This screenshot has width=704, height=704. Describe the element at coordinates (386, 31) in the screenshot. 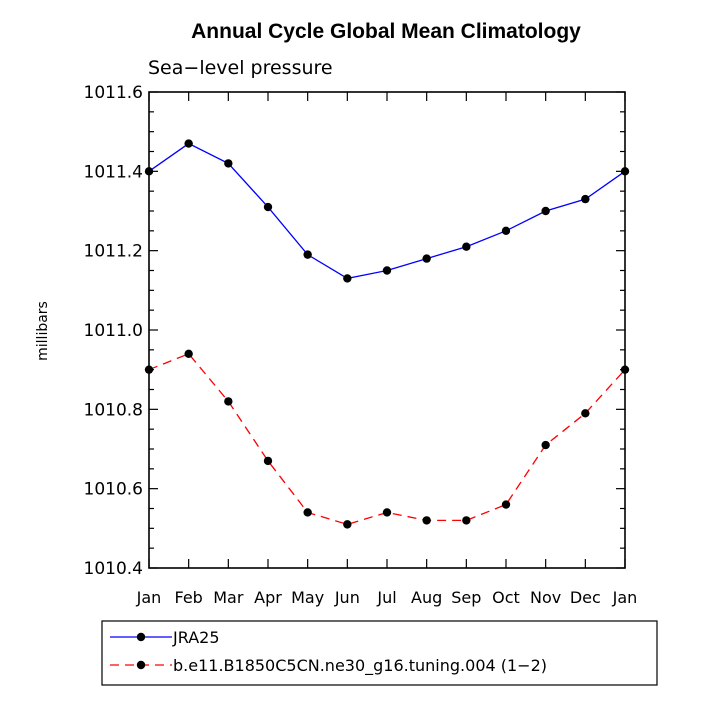

I see `chart-title: Annual Cycle Global Mean Climatology` at that location.